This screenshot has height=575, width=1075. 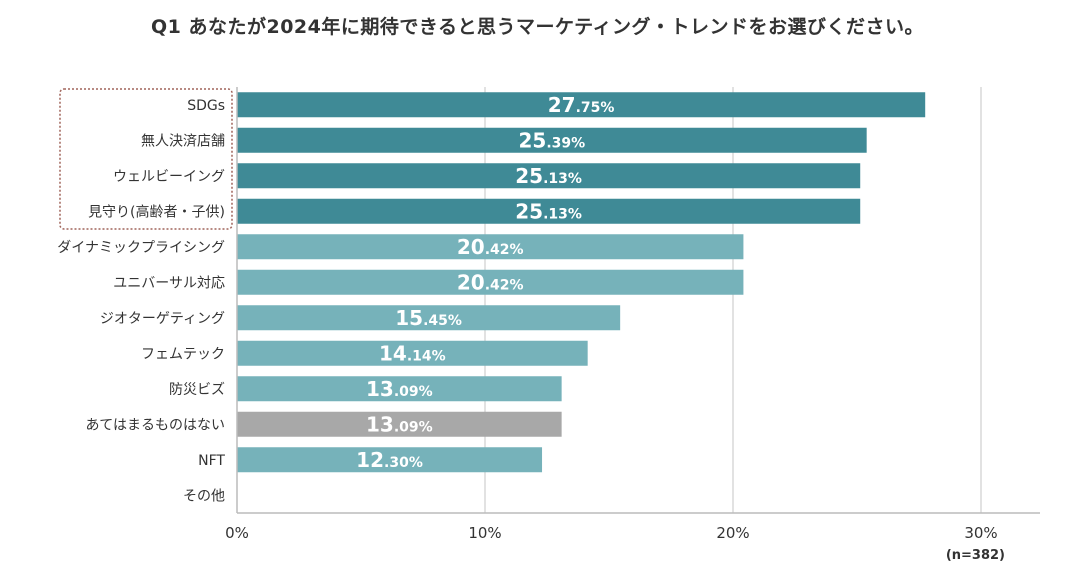 What do you see at coordinates (155, 425) in the screenshot?
I see `category-label: あてはまるものはない` at bounding box center [155, 425].